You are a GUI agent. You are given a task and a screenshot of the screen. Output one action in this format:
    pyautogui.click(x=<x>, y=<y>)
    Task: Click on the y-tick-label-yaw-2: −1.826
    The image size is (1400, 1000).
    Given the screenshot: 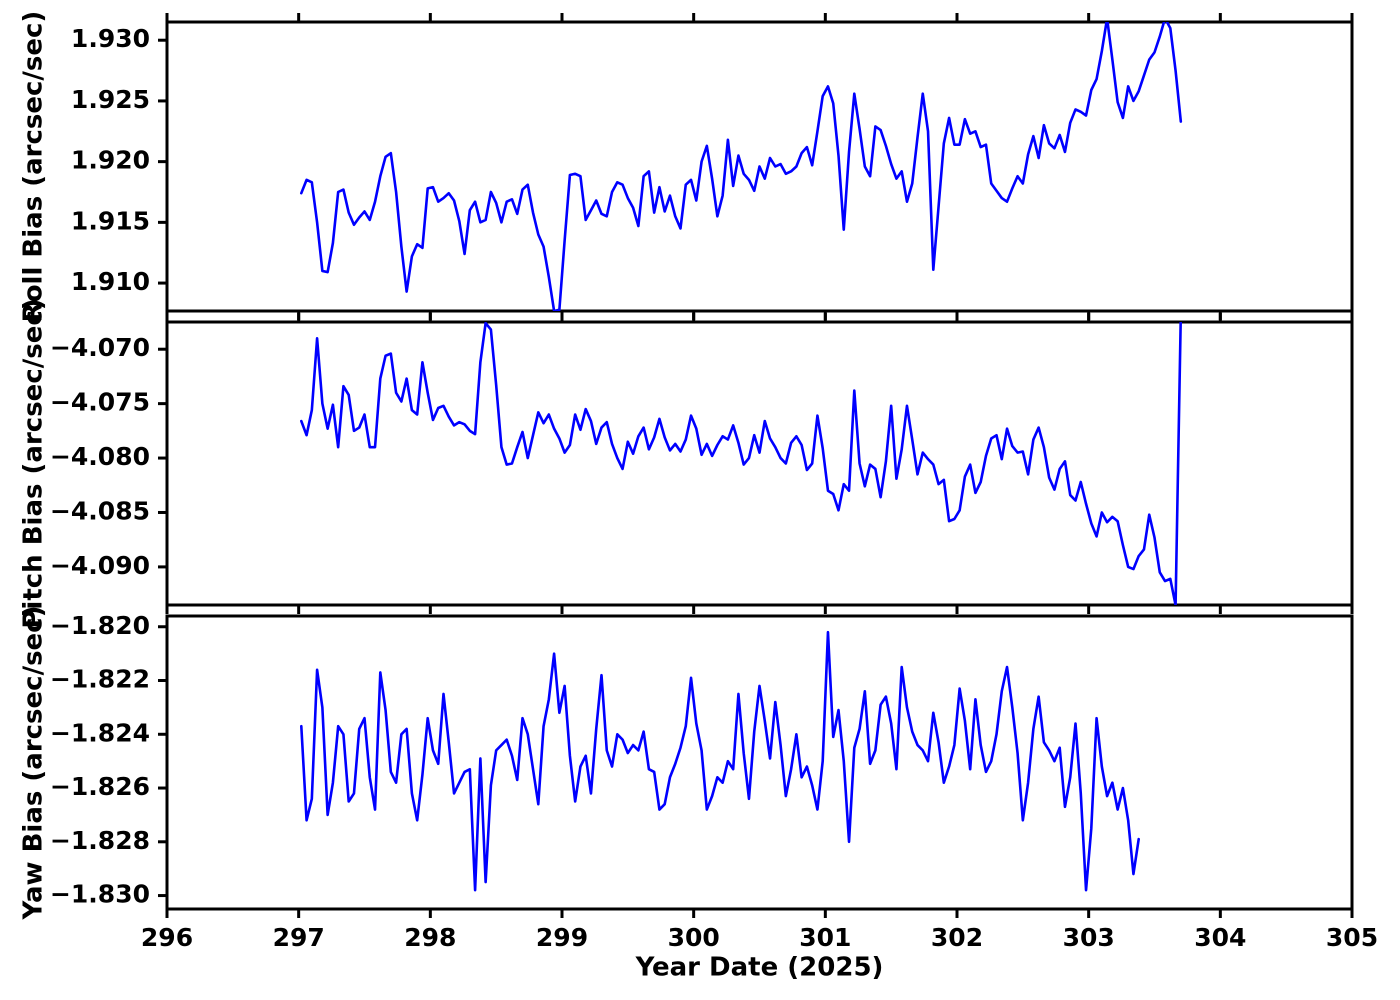 What is the action you would take?
    pyautogui.click(x=100, y=786)
    